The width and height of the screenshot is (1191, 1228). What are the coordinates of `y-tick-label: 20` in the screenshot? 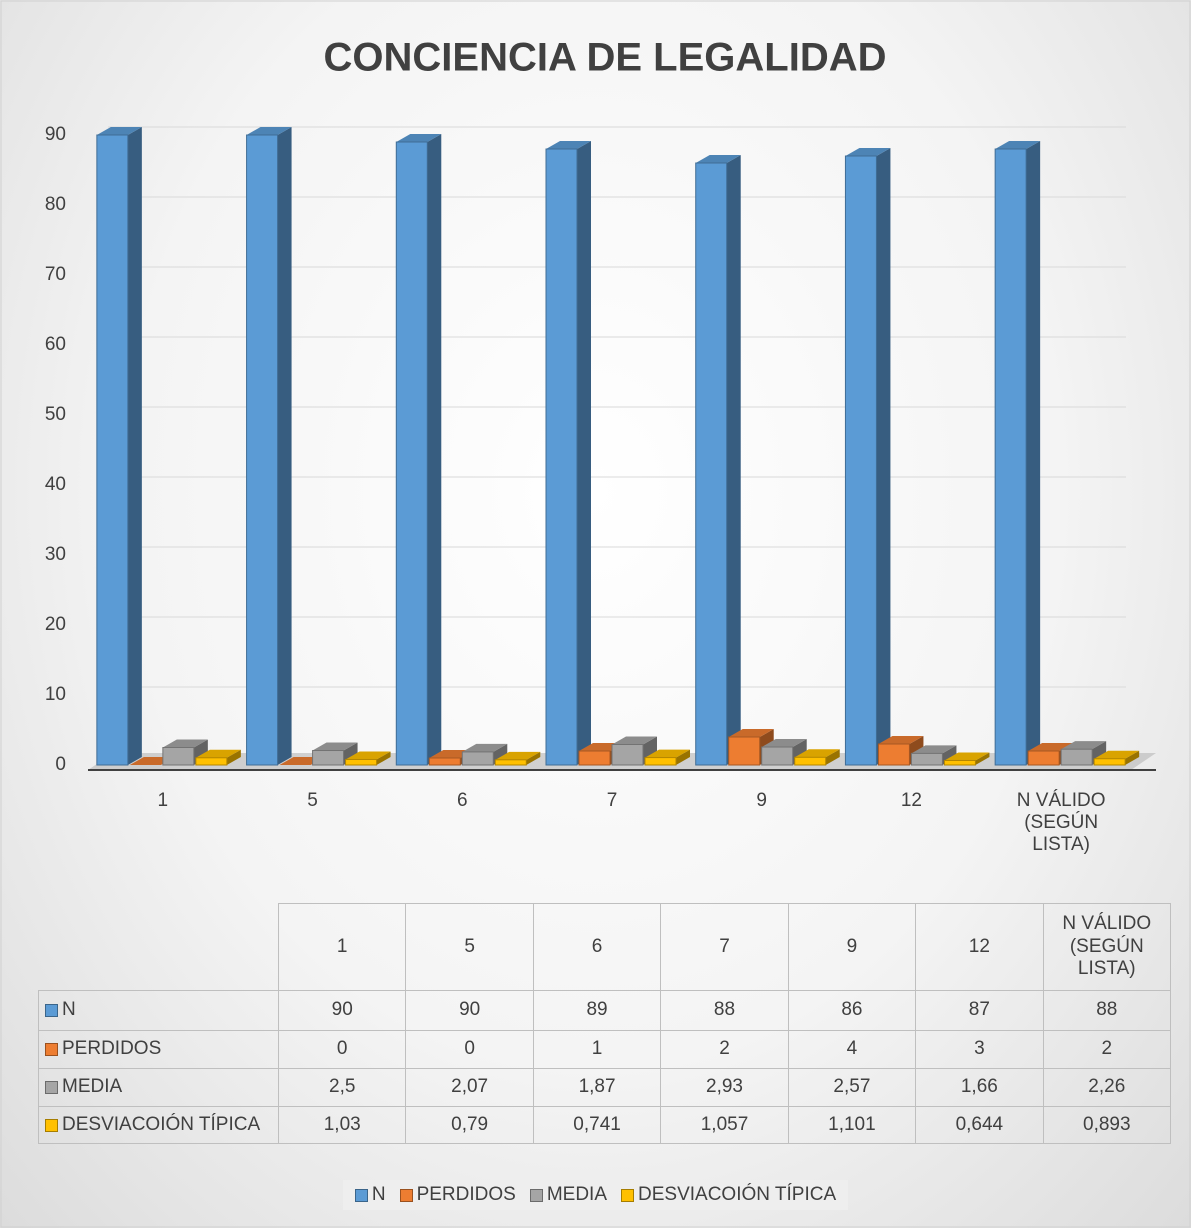 It's located at (55, 624).